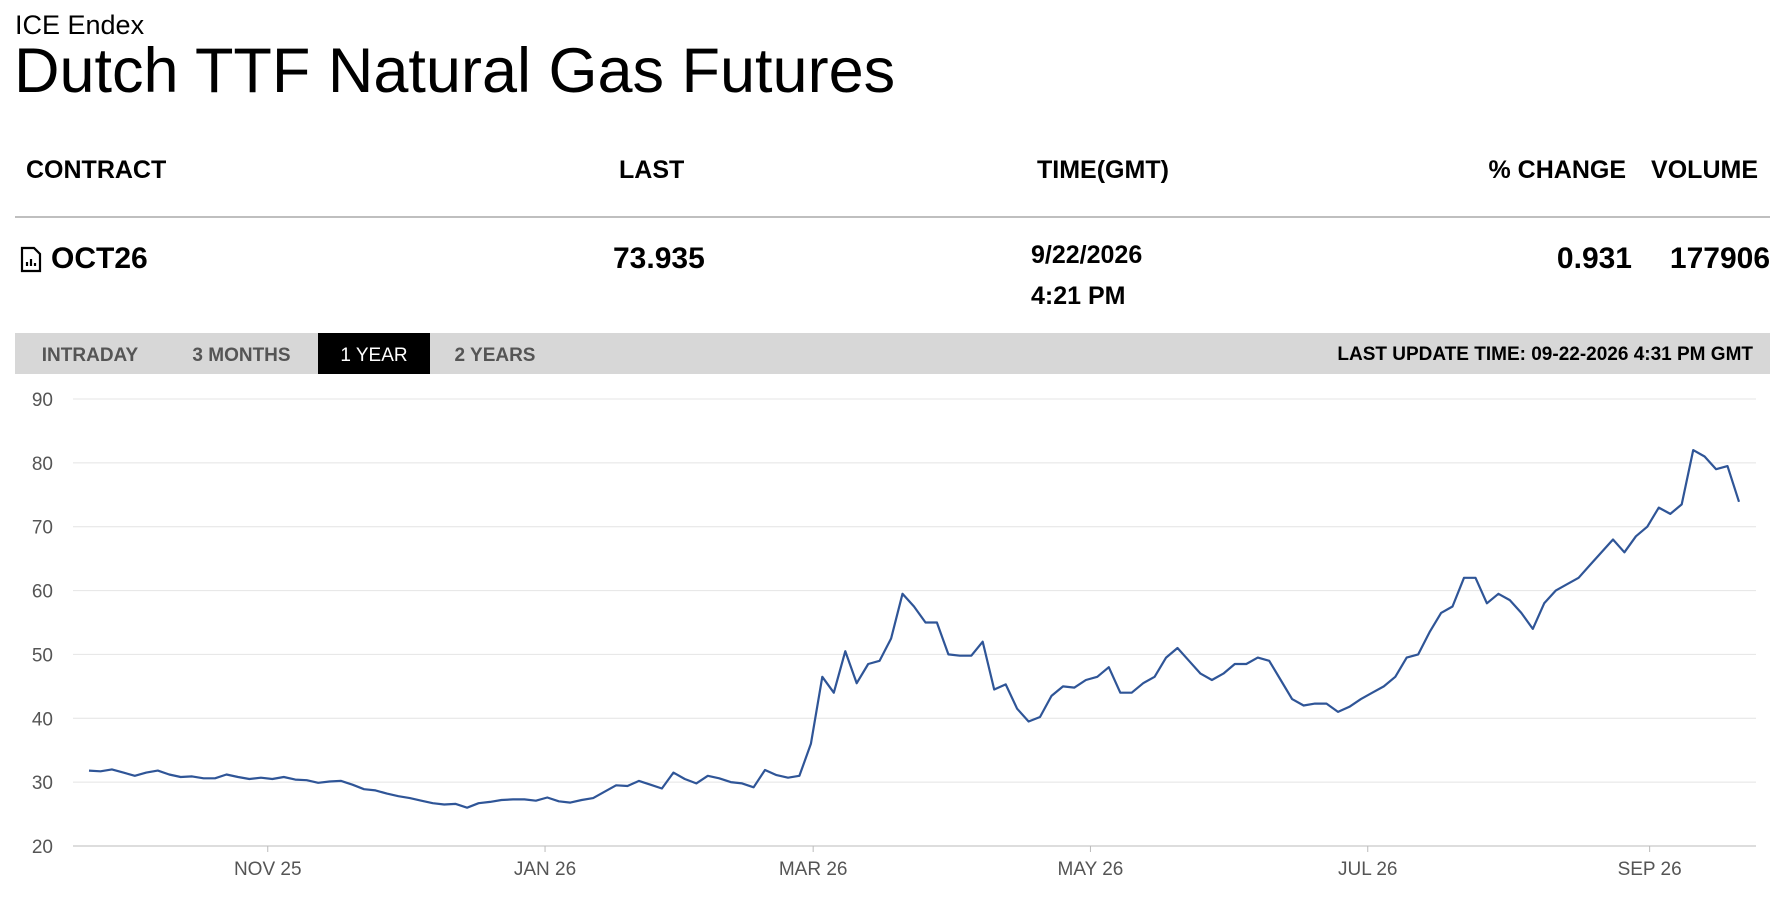 Image resolution: width=1785 pixels, height=900 pixels. I want to click on x-tick-label: JUL 26, so click(1368, 869).